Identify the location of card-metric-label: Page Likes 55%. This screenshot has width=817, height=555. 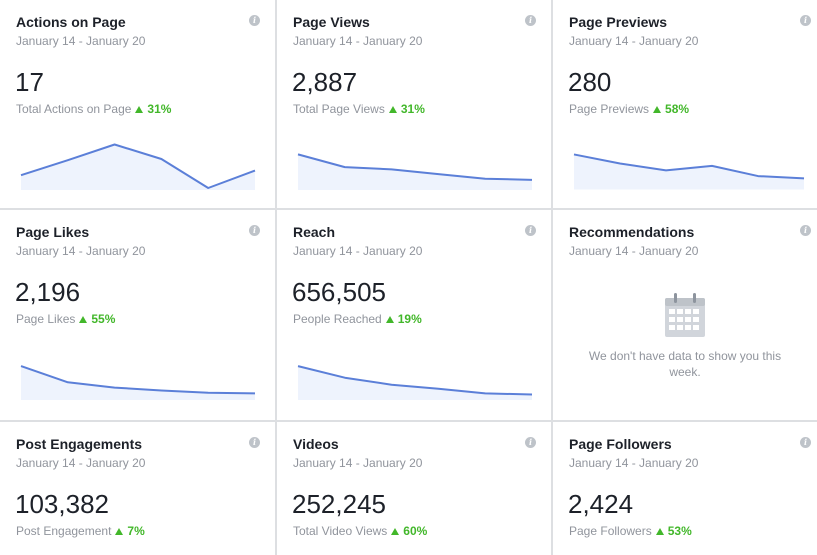
(65, 319).